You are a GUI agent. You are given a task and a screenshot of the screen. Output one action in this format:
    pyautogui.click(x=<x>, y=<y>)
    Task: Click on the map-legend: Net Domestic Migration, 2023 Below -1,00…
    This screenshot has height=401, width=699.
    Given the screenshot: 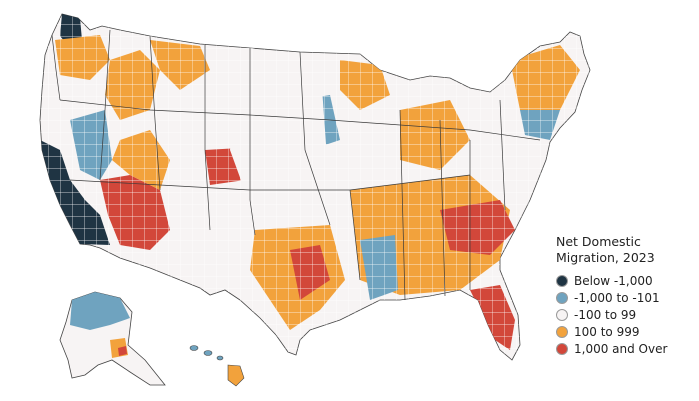 What is the action you would take?
    pyautogui.click(x=626, y=295)
    